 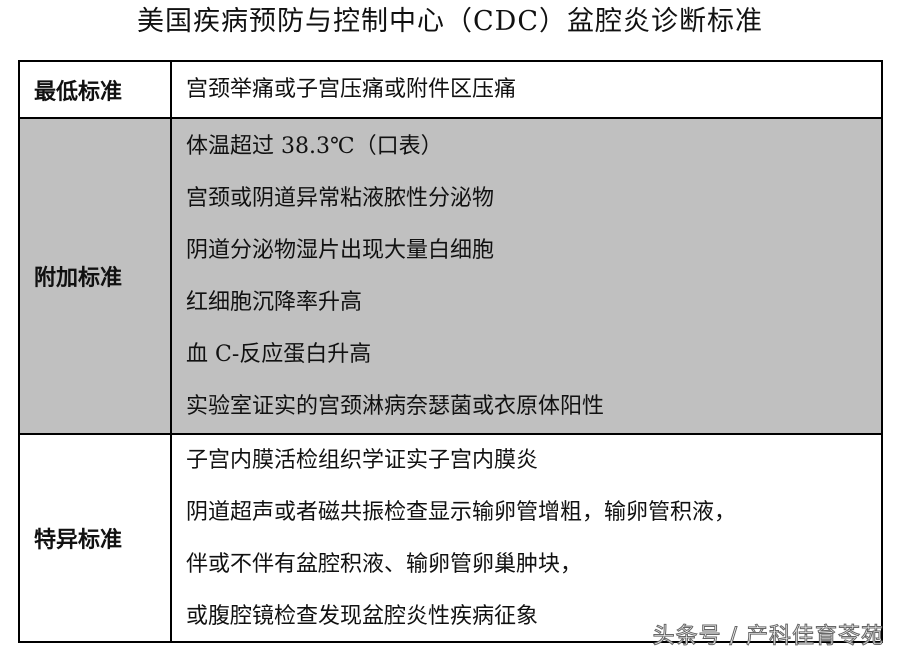 What do you see at coordinates (768, 637) in the screenshot?
I see `watermark: 头条号 / 产科佳育苓苑` at bounding box center [768, 637].